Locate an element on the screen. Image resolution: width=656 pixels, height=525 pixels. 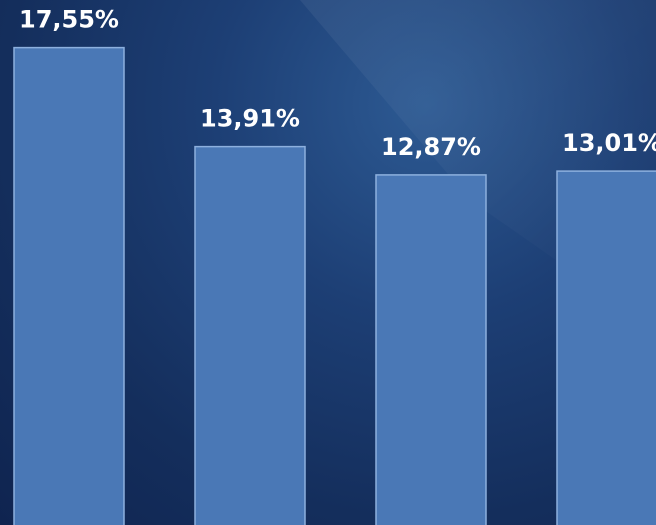
value-label: 12,87% is located at coordinates (431, 147).